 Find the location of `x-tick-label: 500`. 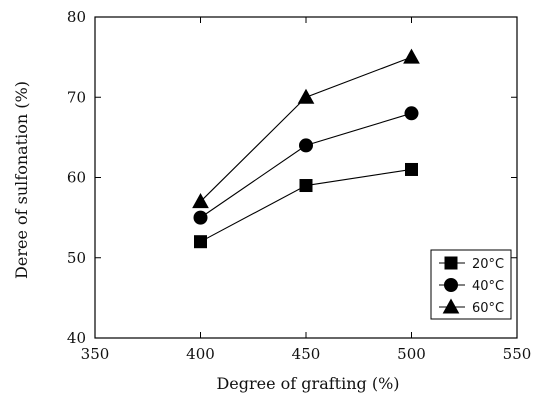

x-tick-label: 500 is located at coordinates (411, 354).